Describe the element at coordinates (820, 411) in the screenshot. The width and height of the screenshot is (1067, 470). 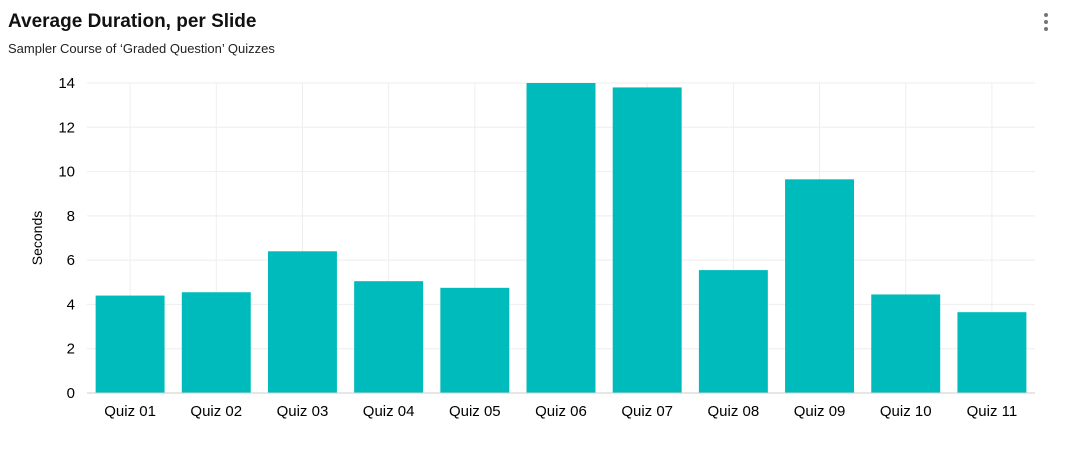
I see `x-tick-label: Quiz 09` at that location.